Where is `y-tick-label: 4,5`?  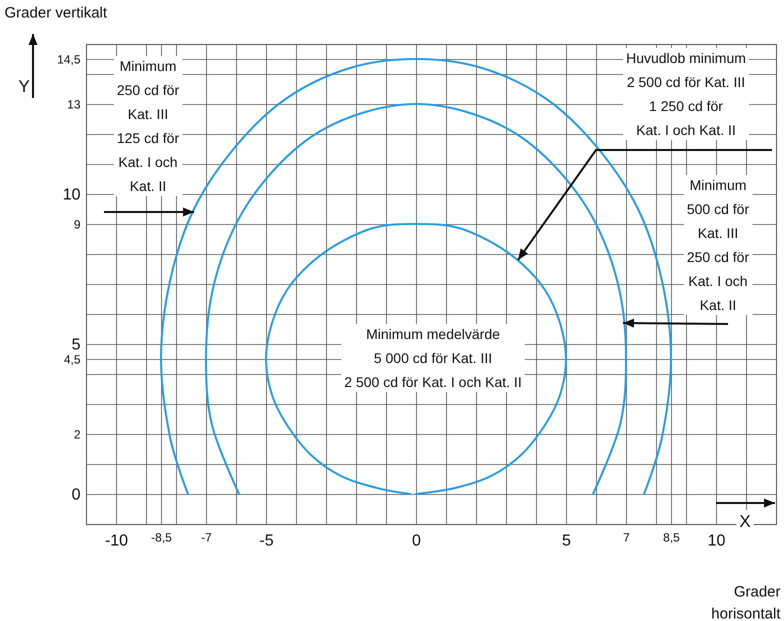
y-tick-label: 4,5 is located at coordinates (72, 359).